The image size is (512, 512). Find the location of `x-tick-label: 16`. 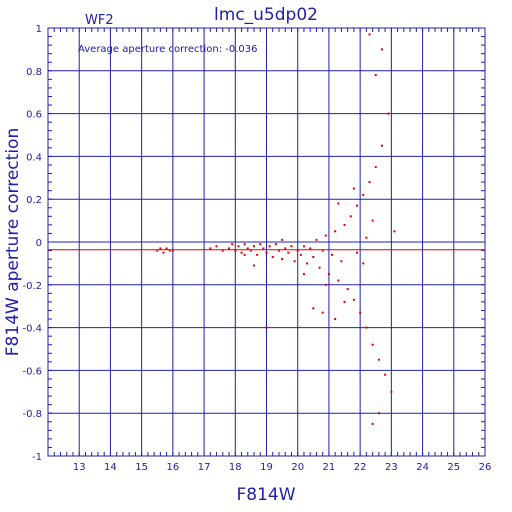

x-tick-label: 16 is located at coordinates (172, 467).